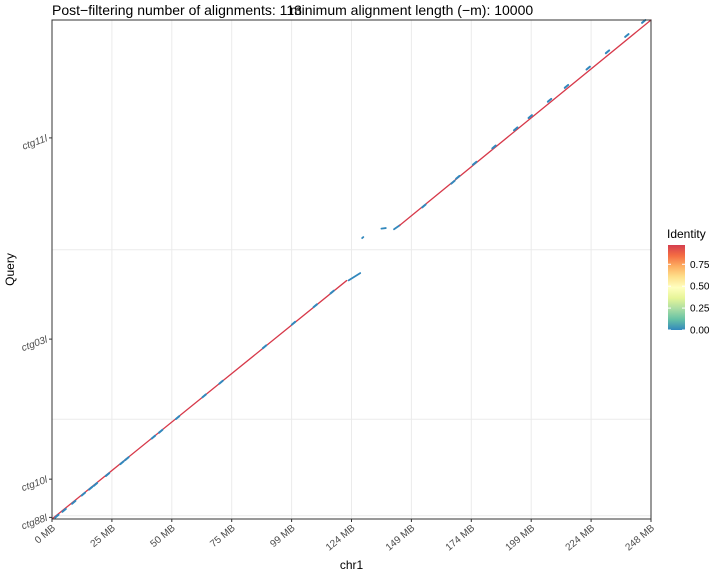 Image resolution: width=720 pixels, height=576 pixels. I want to click on y-tick-label-1: ctg10l, so click(35, 484).